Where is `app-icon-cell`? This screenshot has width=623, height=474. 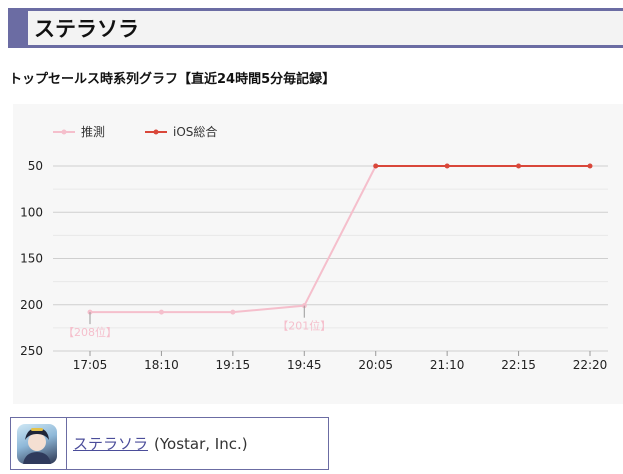 app-icon-cell is located at coordinates (39, 443).